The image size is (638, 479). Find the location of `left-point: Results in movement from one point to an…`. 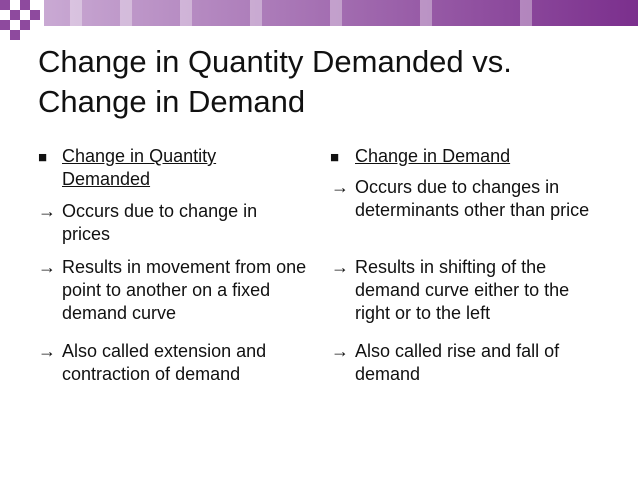

left-point: Results in movement from one point to an… is located at coordinates (184, 290).